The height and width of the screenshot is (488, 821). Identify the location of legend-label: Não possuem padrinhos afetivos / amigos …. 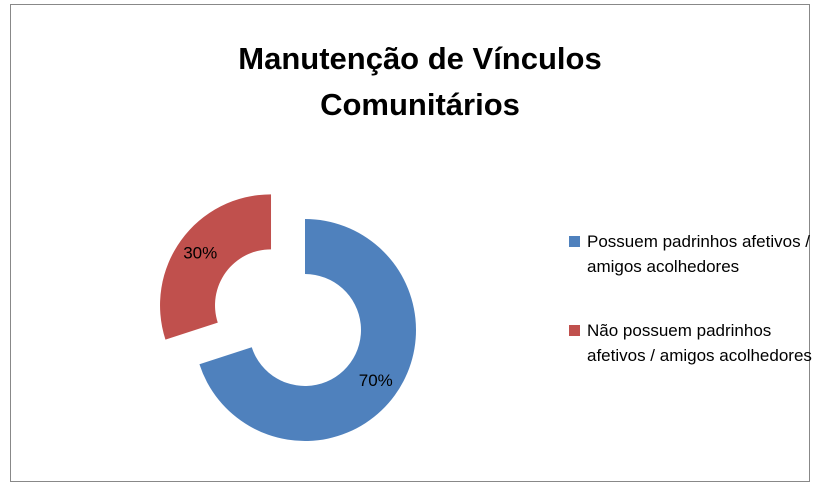
(699, 343).